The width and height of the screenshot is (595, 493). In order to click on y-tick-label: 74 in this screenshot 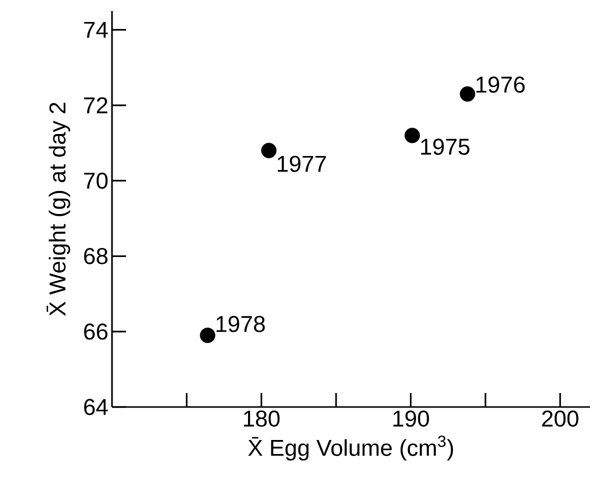, I will do `click(96, 30)`.